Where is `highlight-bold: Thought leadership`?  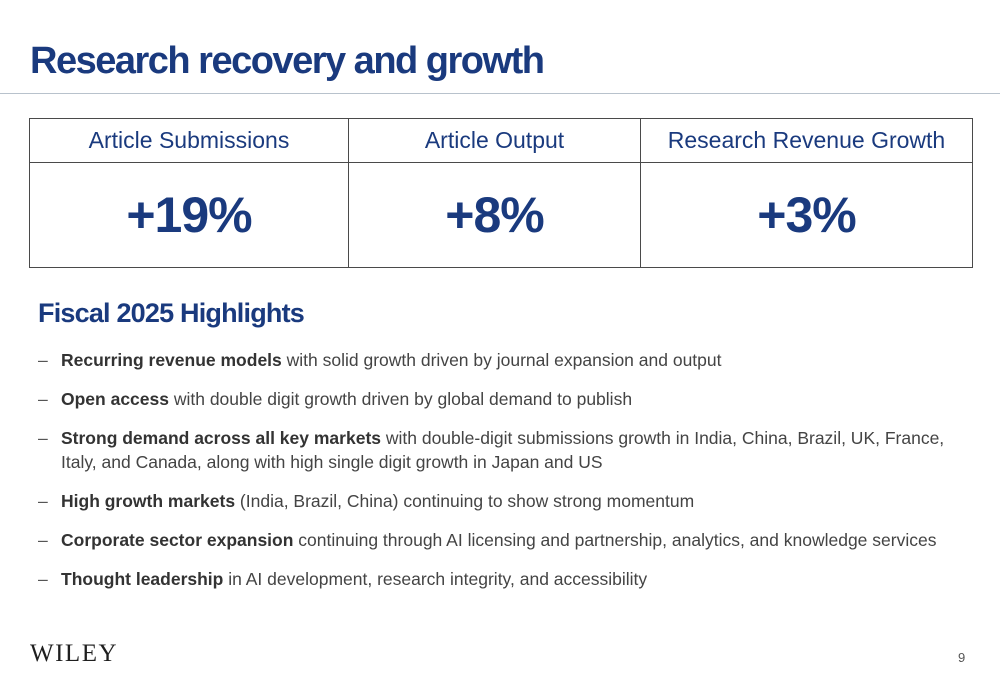
highlight-bold: Thought leadership is located at coordinates (142, 579).